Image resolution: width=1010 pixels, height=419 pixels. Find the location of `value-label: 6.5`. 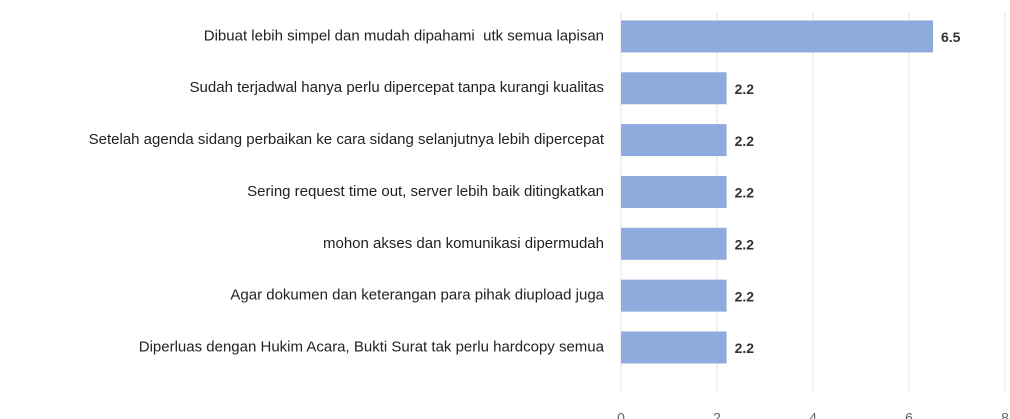

value-label: 6.5 is located at coordinates (951, 37).